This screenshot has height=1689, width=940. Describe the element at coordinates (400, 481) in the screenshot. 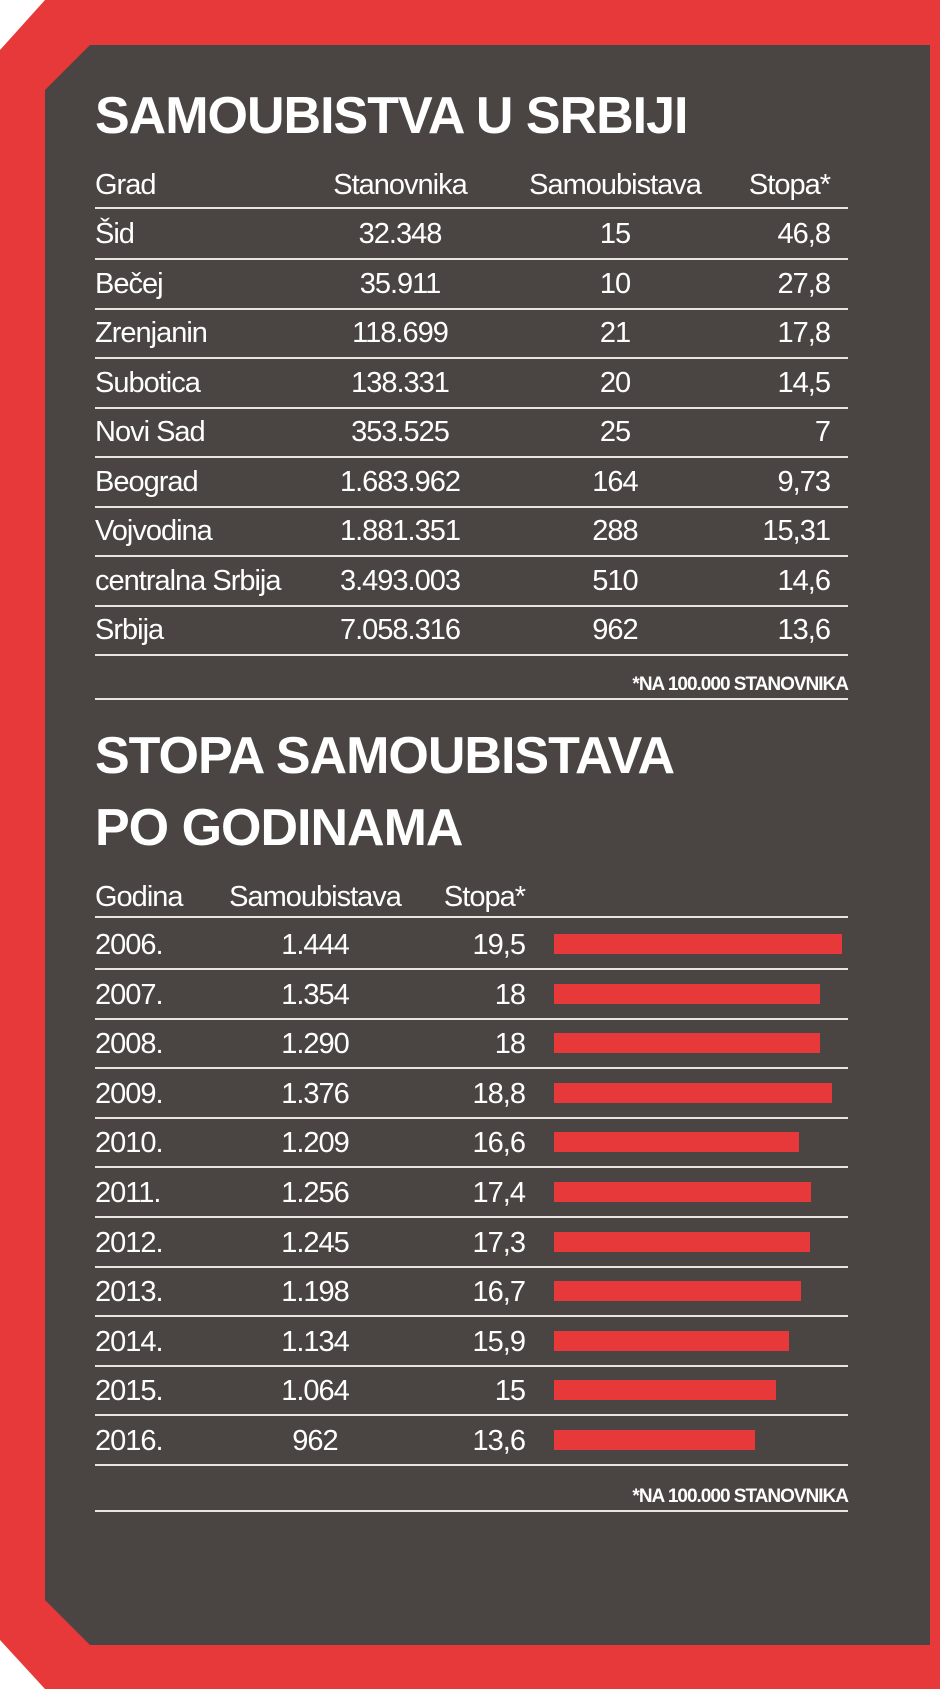

I see `cell: 1.683.962` at that location.